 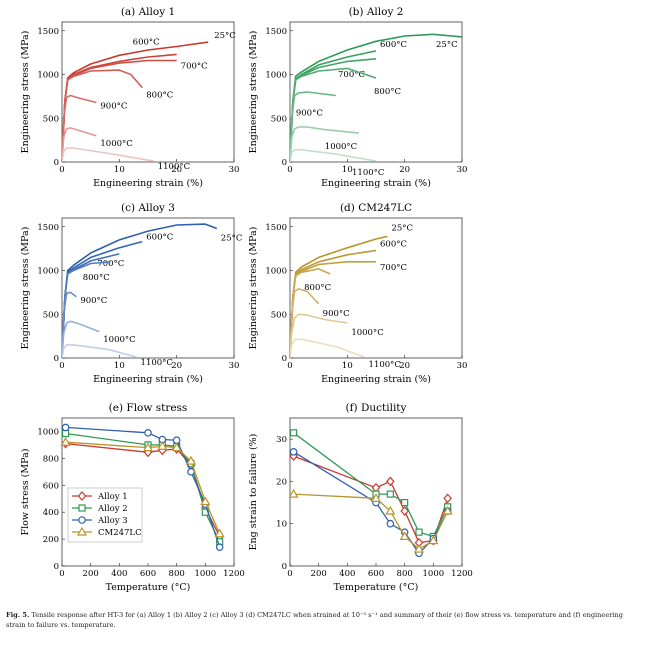 What do you see at coordinates (18, 615) in the screenshot?
I see `caption-label: Fig. 5.` at bounding box center [18, 615].